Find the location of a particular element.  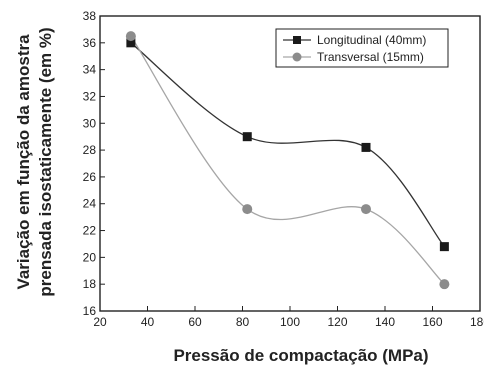

y-tick-label: 16 is located at coordinates (90, 311).